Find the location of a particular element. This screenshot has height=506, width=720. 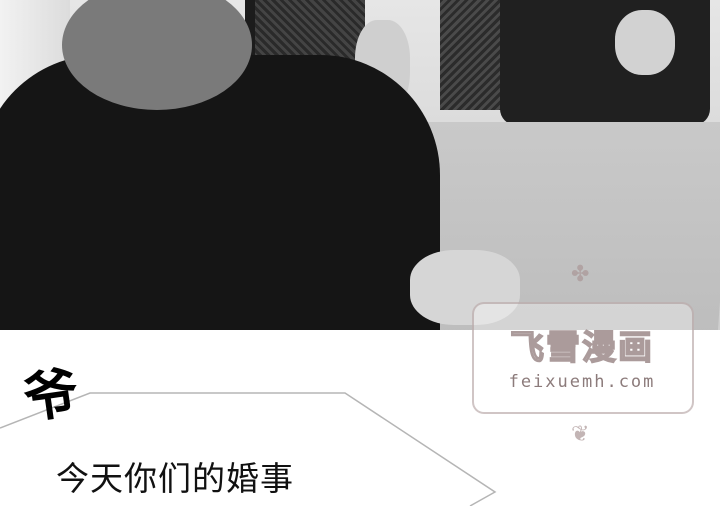

standing-person-right is located at coordinates (605, 62).